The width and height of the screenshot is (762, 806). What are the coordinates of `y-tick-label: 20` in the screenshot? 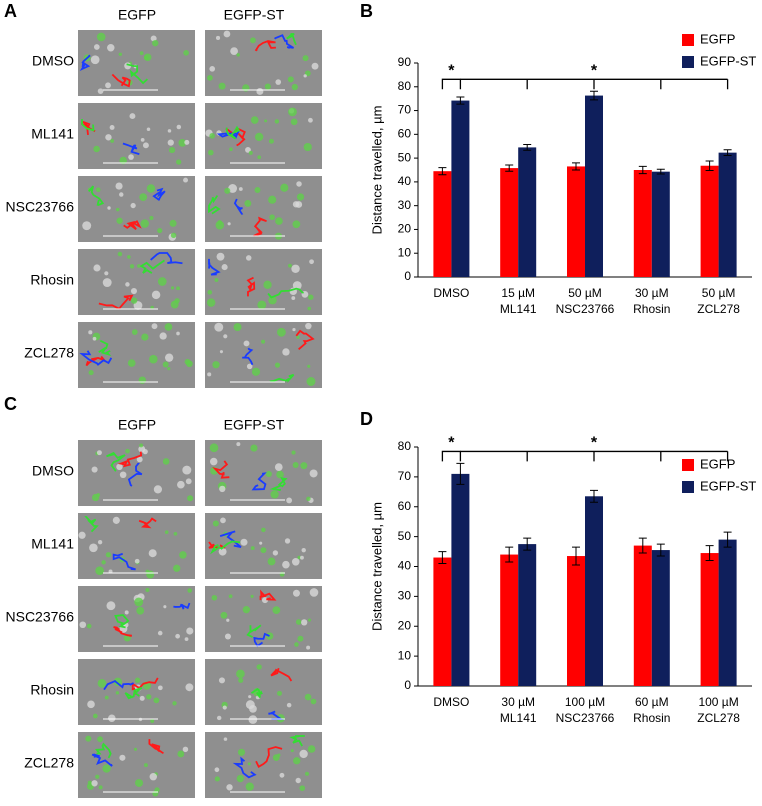 It's located at (405, 229).